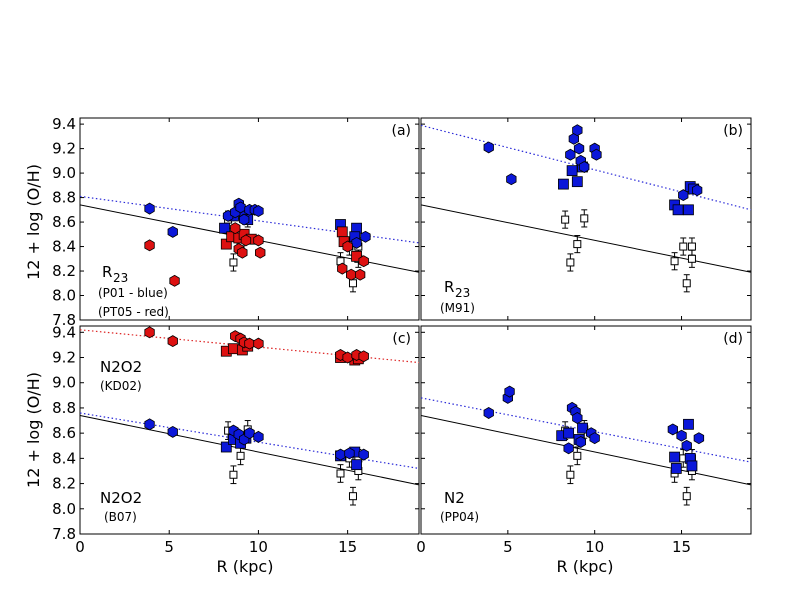  Describe the element at coordinates (401, 339) in the screenshot. I see `panel-label: (c)` at that location.